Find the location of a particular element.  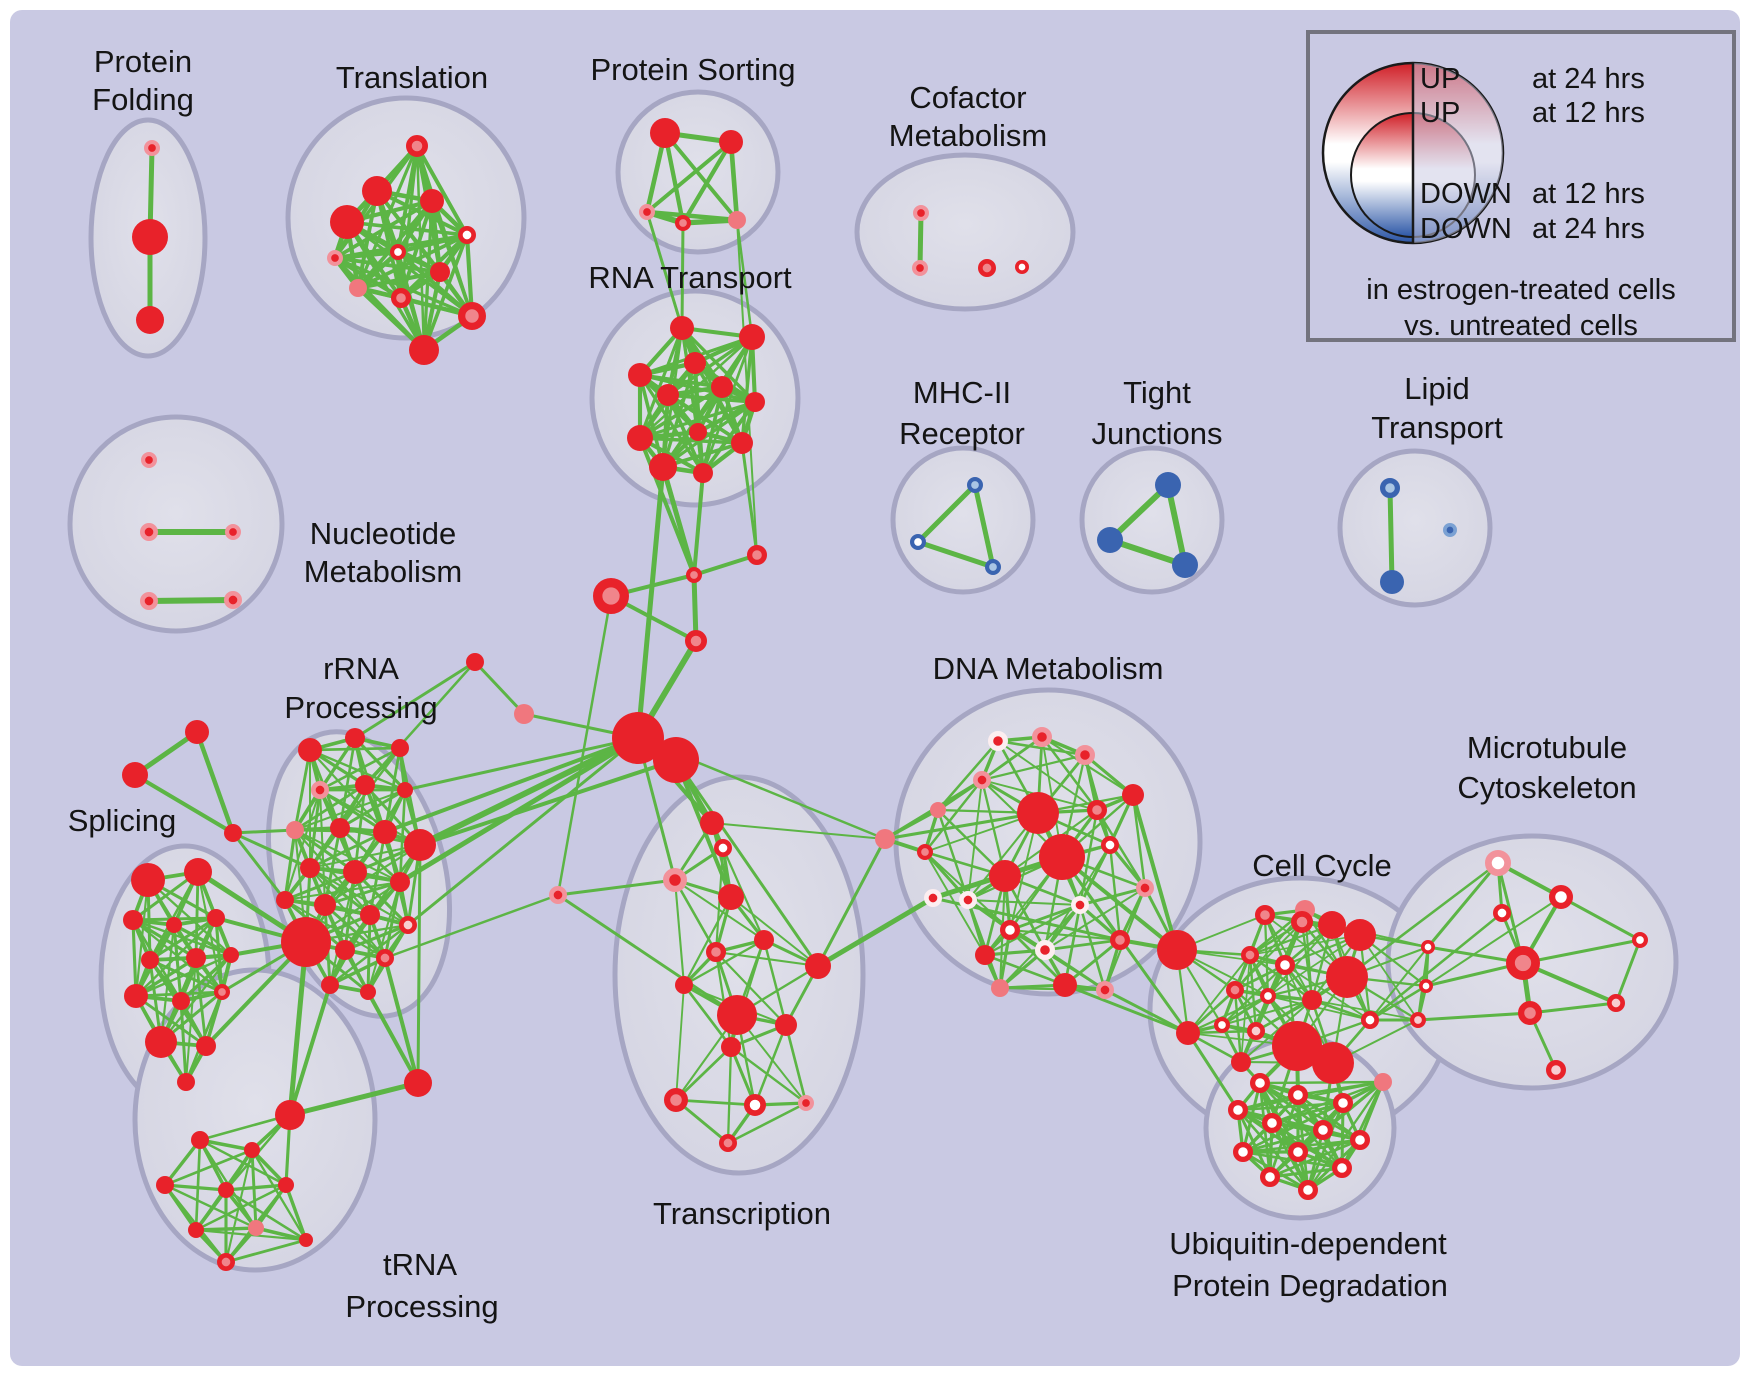

cluster-label-cf-line2: Metabolism is located at coordinates (968, 135).